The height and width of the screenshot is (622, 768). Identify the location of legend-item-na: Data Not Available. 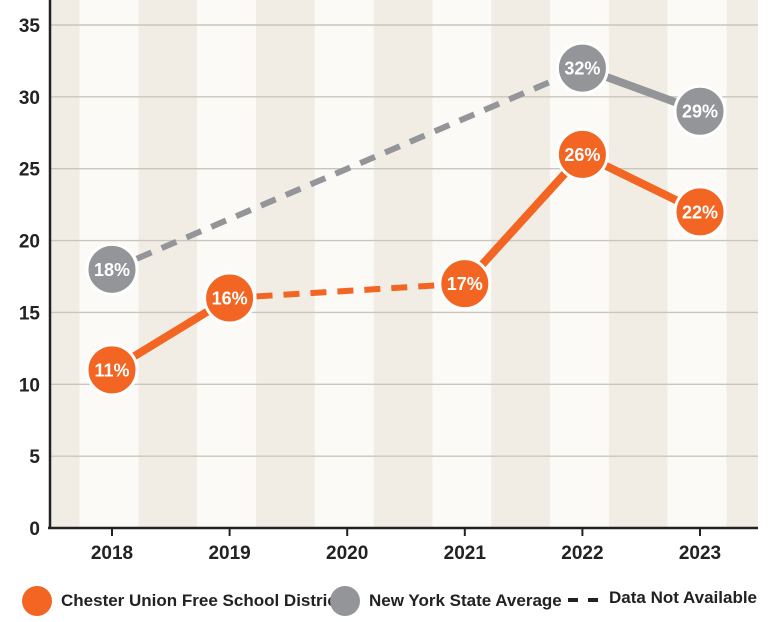
(662, 598).